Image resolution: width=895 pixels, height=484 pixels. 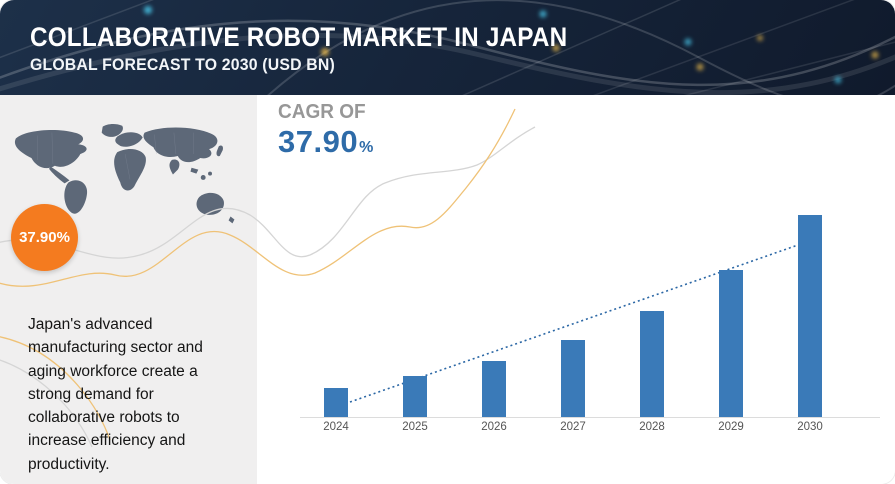 I want to click on cagr-badge: 37.90%, so click(x=44, y=237).